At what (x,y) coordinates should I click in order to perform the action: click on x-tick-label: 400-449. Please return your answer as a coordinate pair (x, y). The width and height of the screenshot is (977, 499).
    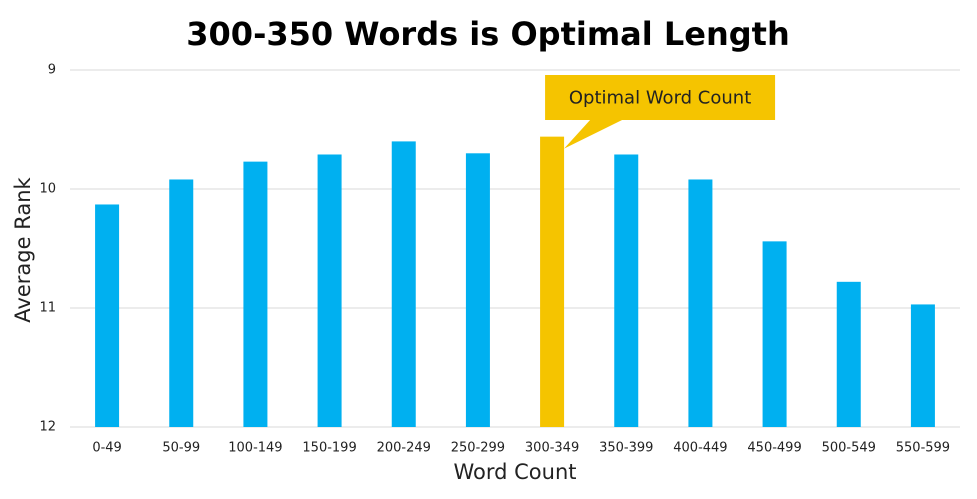
    Looking at the image, I should click on (700, 448).